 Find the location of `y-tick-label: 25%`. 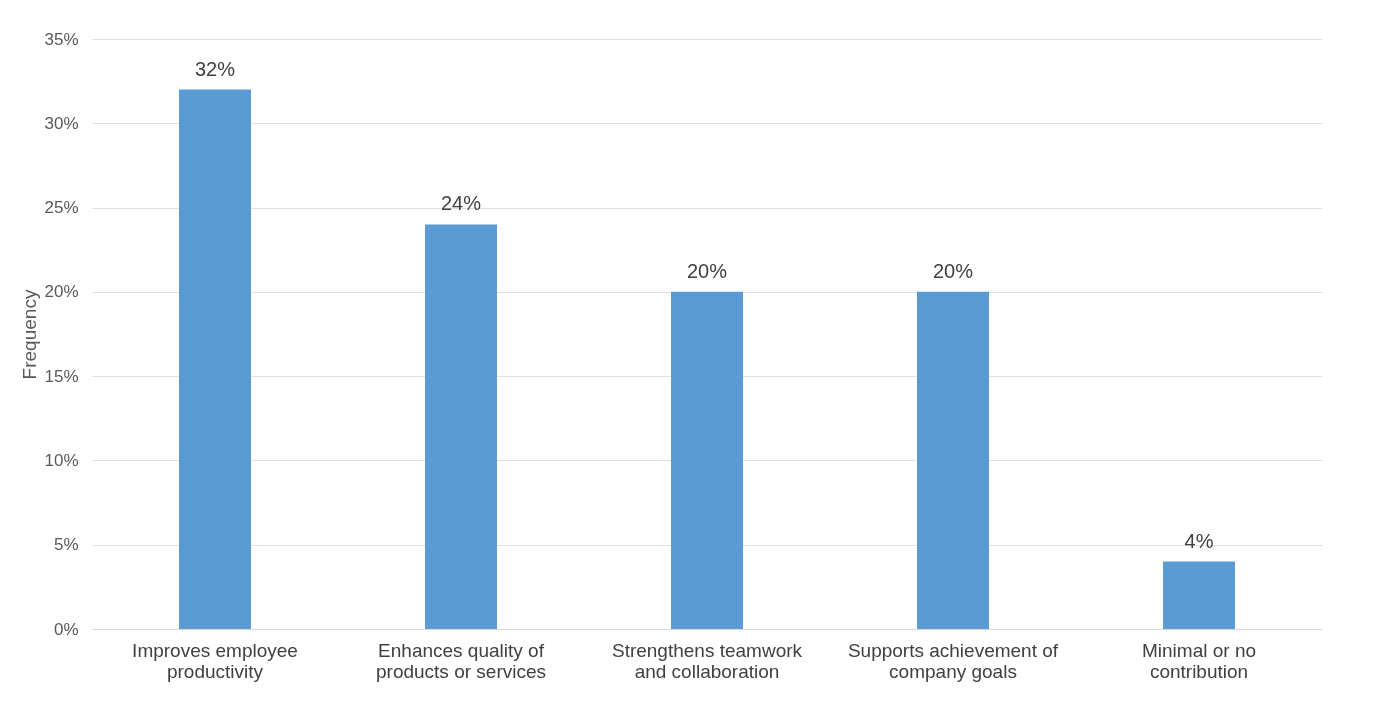

y-tick-label: 25% is located at coordinates (61, 208).